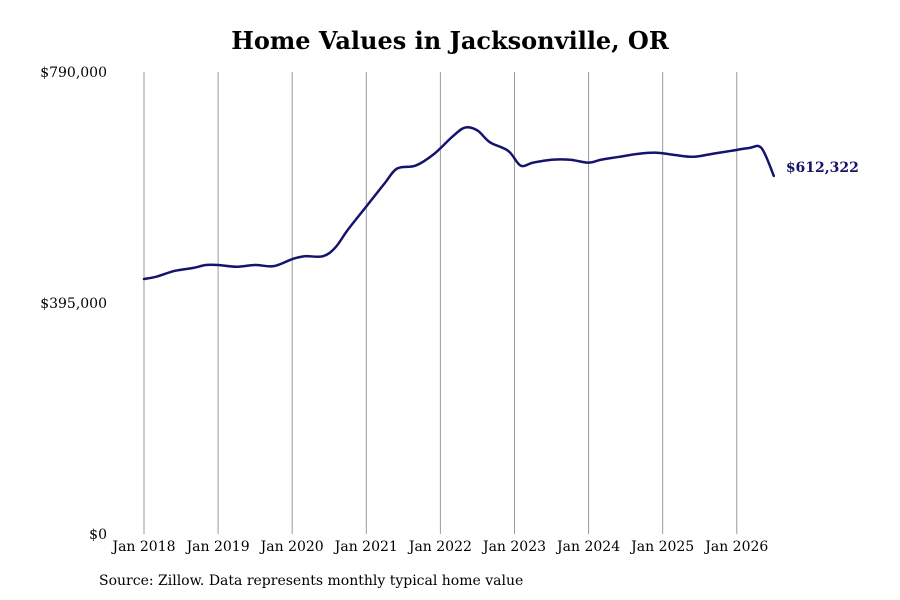 This screenshot has width=900, height=600. I want to click on end-labels: $612,322, so click(822, 168).